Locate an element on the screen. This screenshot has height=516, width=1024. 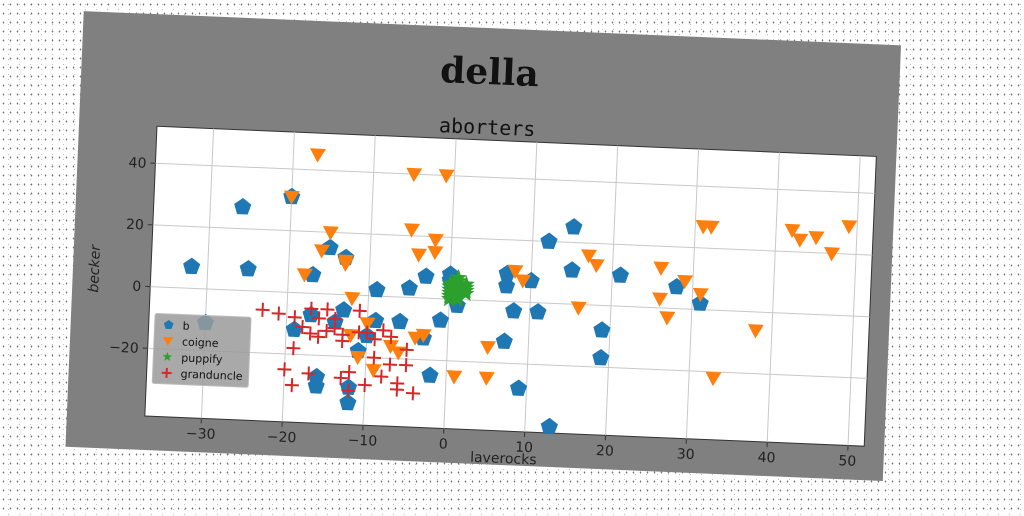
x-tick-label: −30 is located at coordinates (201, 434).